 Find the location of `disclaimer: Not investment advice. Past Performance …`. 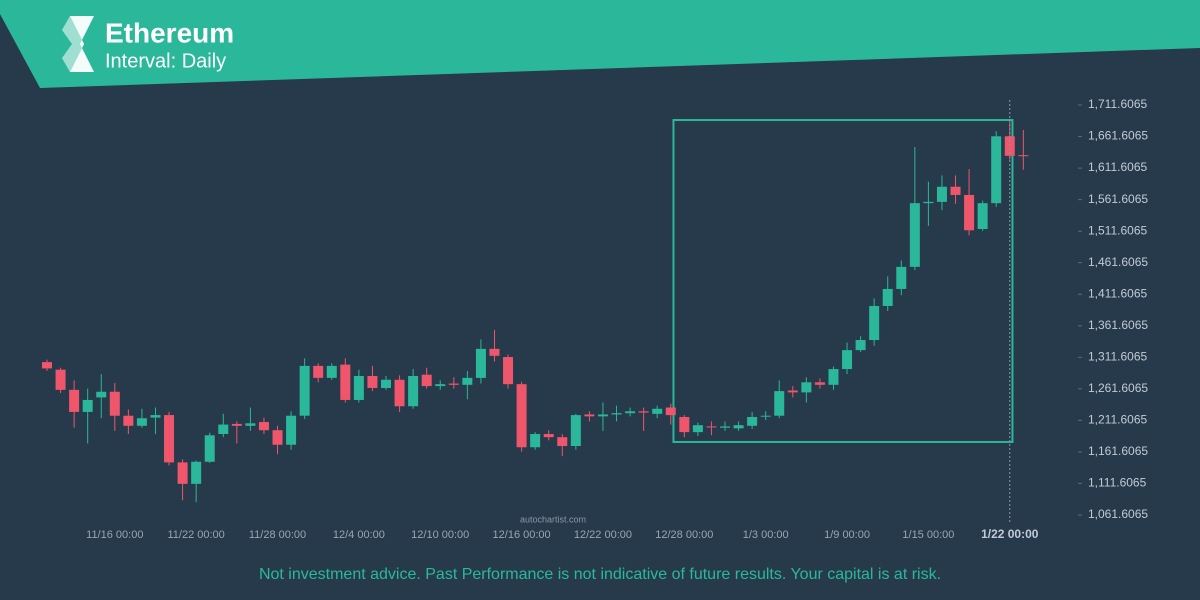

disclaimer: Not investment advice. Past Performance … is located at coordinates (600, 574).